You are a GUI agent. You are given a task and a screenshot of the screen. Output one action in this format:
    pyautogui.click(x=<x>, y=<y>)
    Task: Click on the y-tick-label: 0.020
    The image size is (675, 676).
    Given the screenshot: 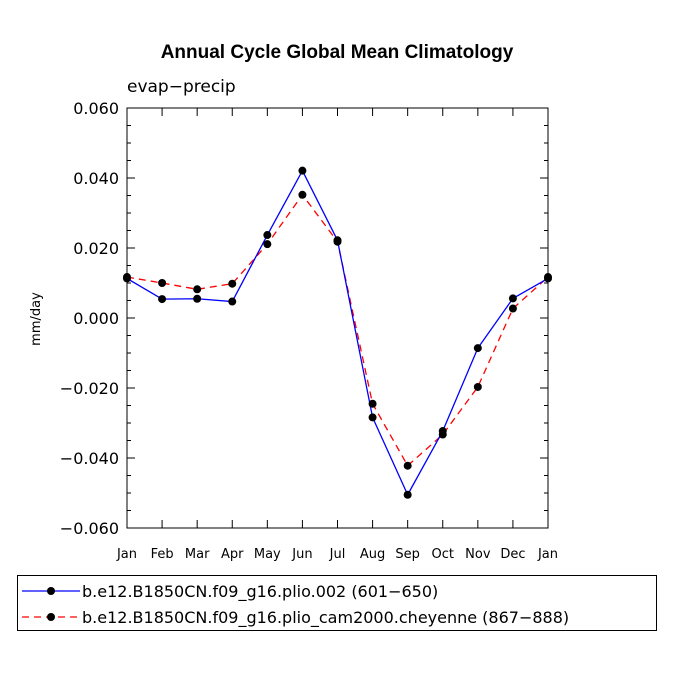 What is the action you would take?
    pyautogui.click(x=96, y=248)
    